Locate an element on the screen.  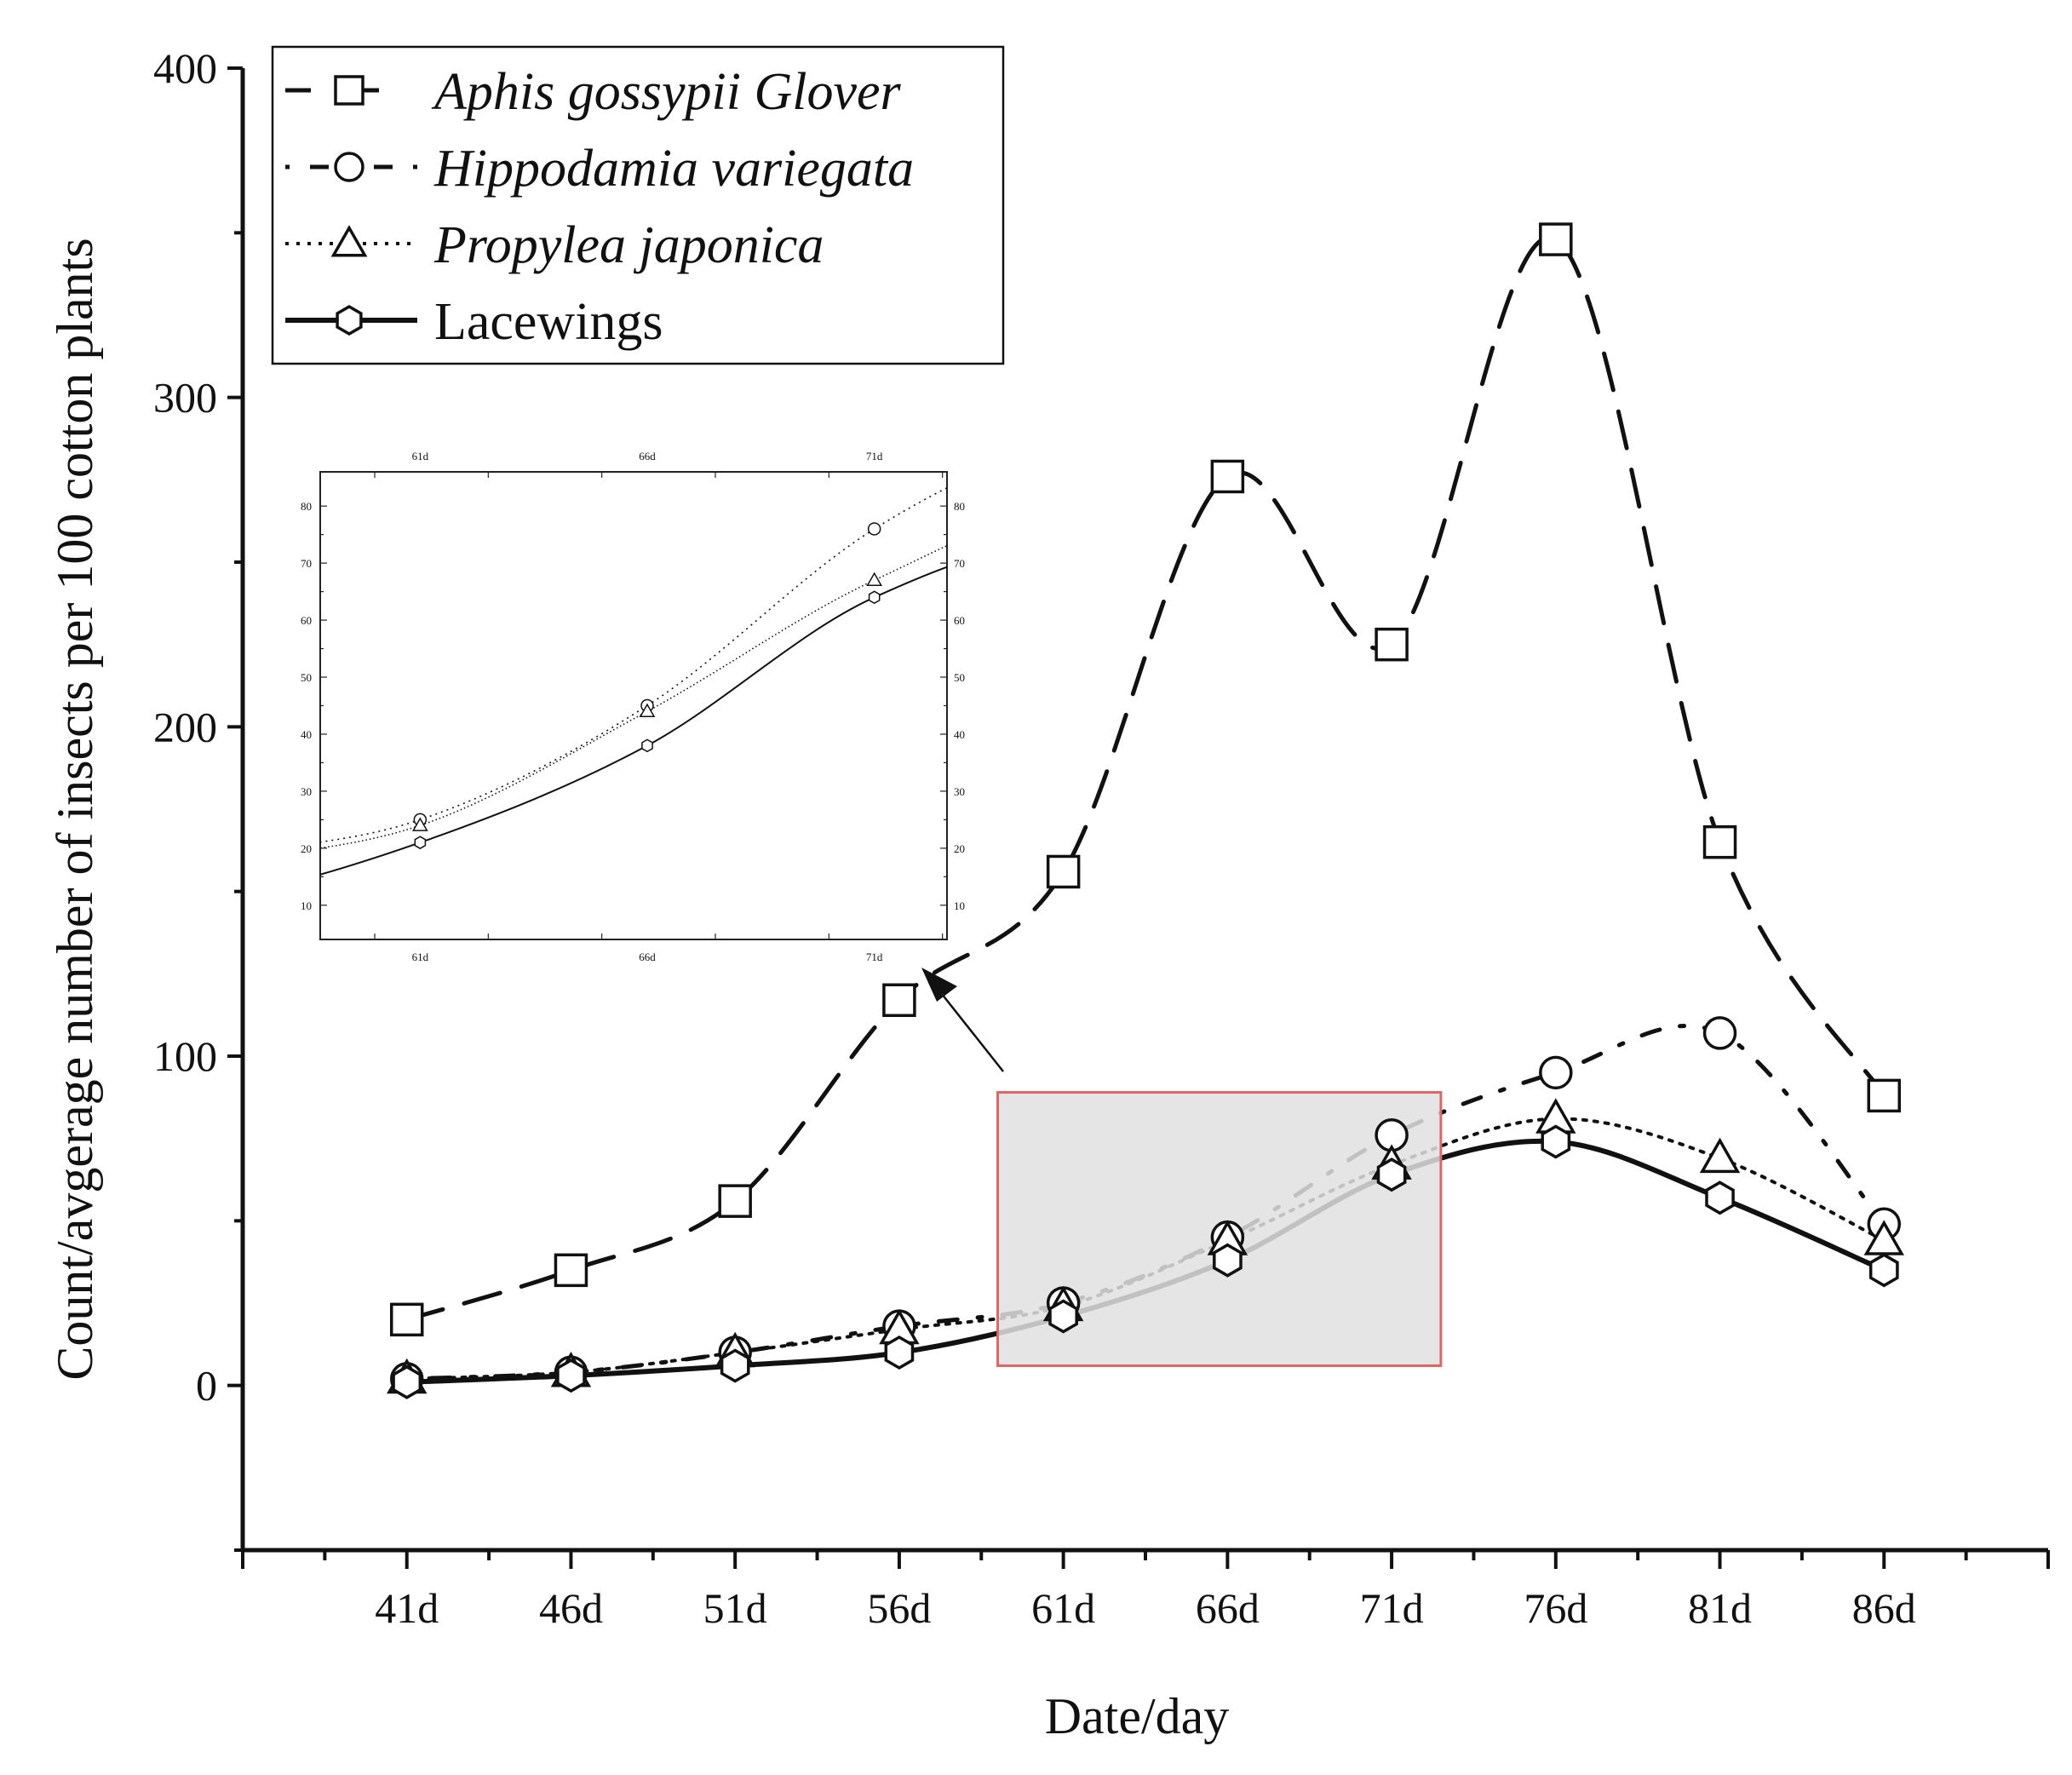
x-tick-label: 66d is located at coordinates (1228, 1608).